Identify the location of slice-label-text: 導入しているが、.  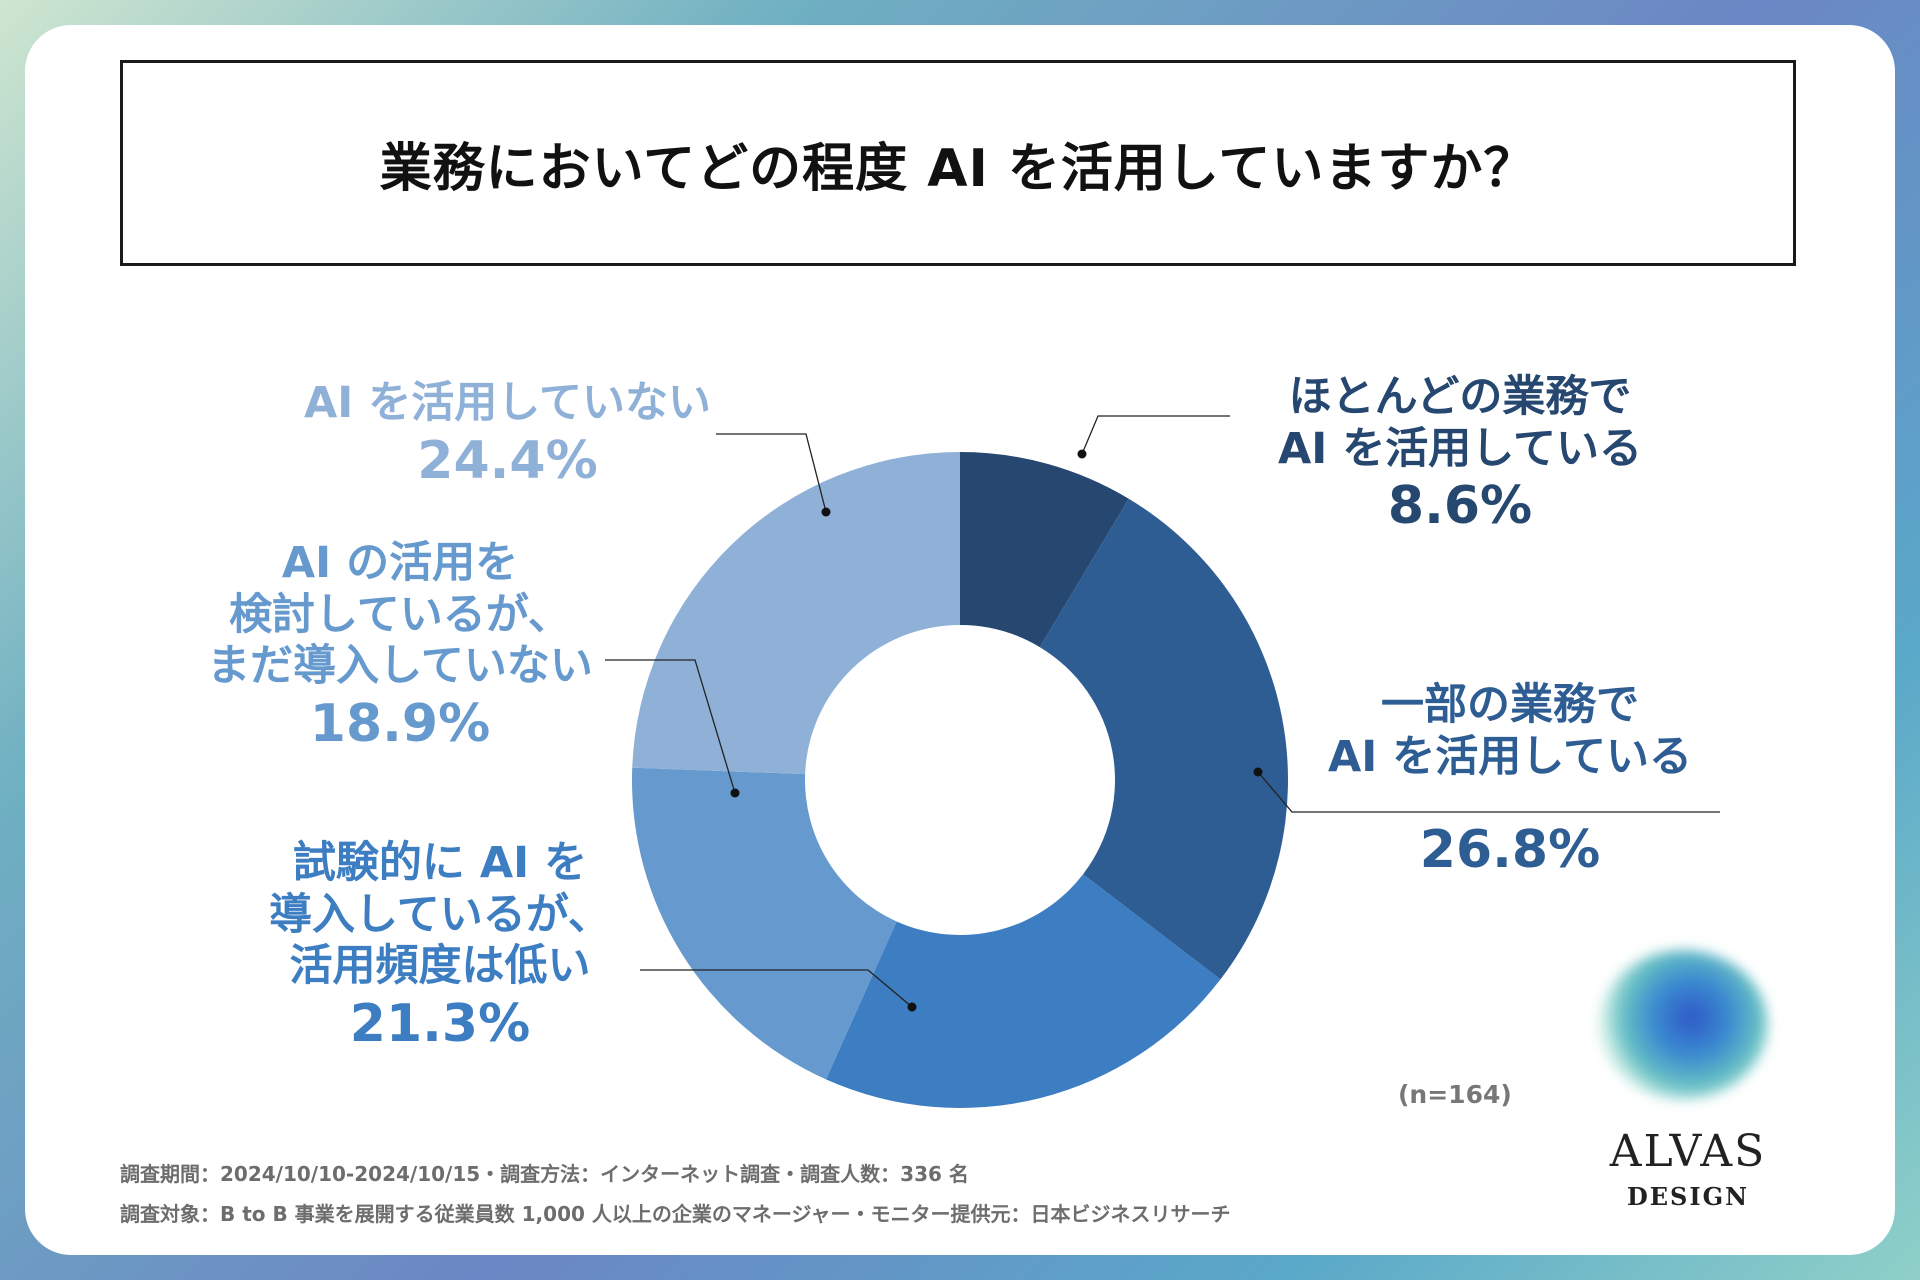
(440, 914).